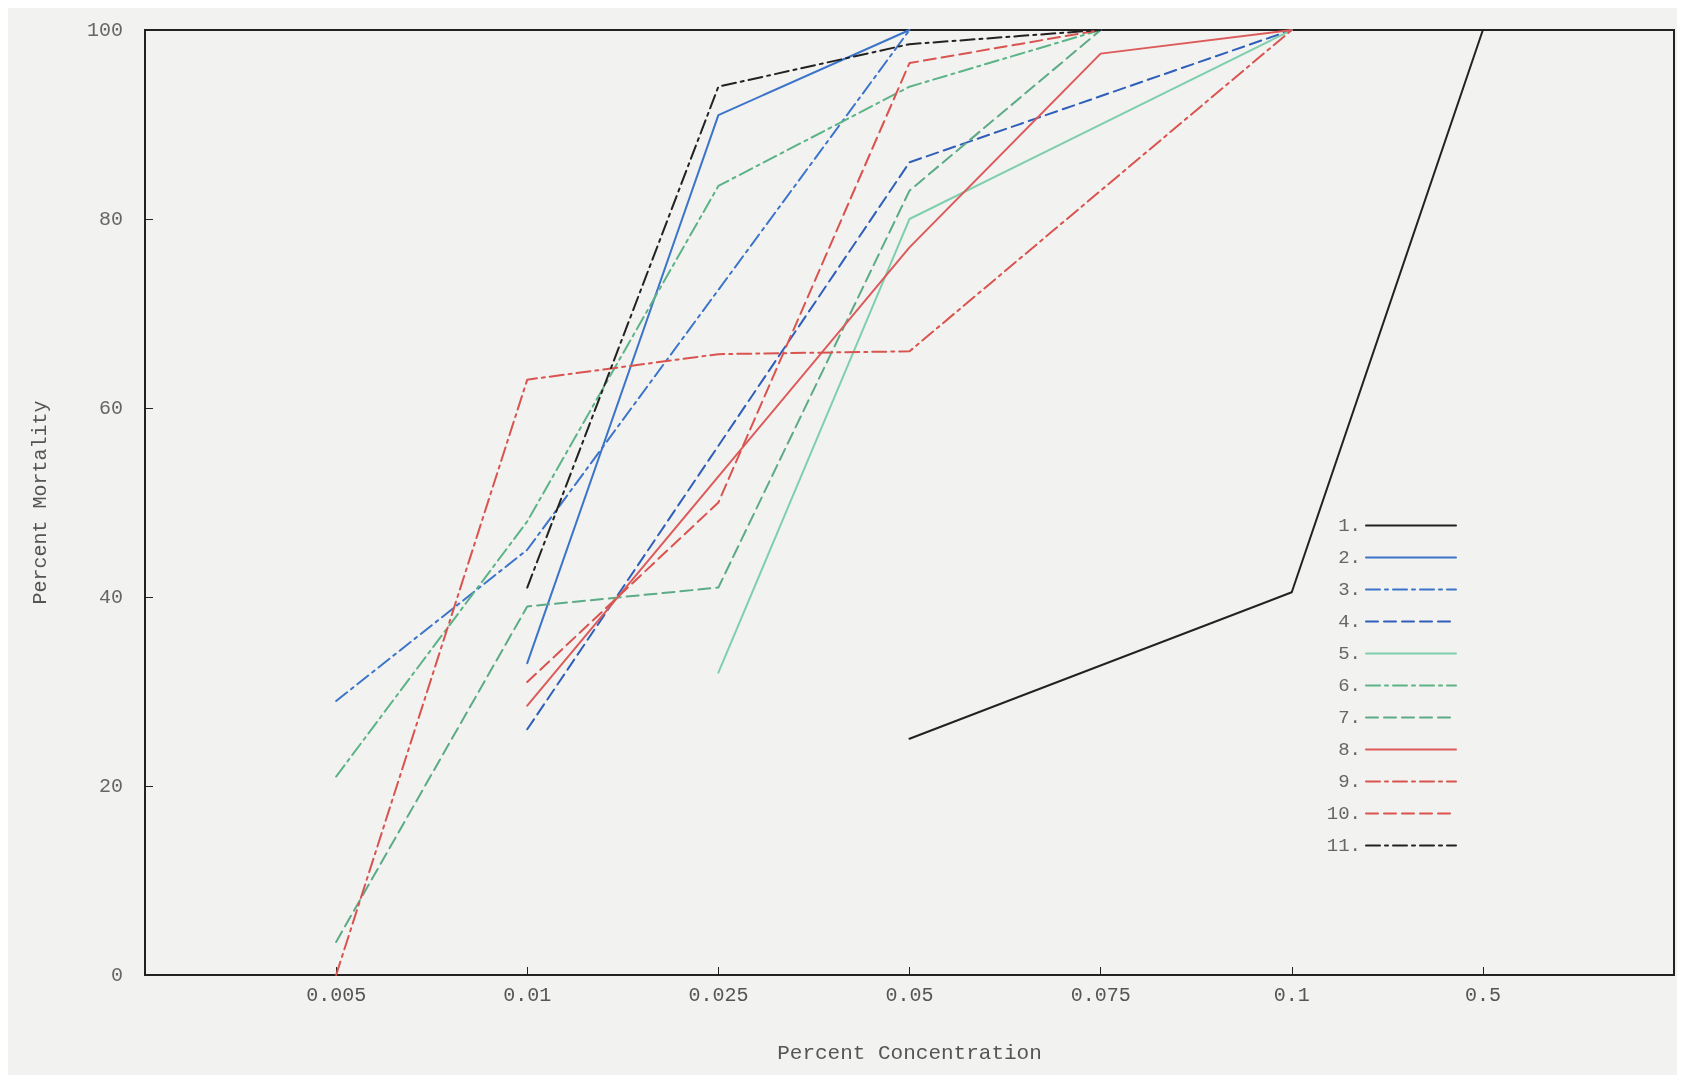 Image resolution: width=1685 pixels, height=1083 pixels. I want to click on legend-label: 4., so click(1349, 621).